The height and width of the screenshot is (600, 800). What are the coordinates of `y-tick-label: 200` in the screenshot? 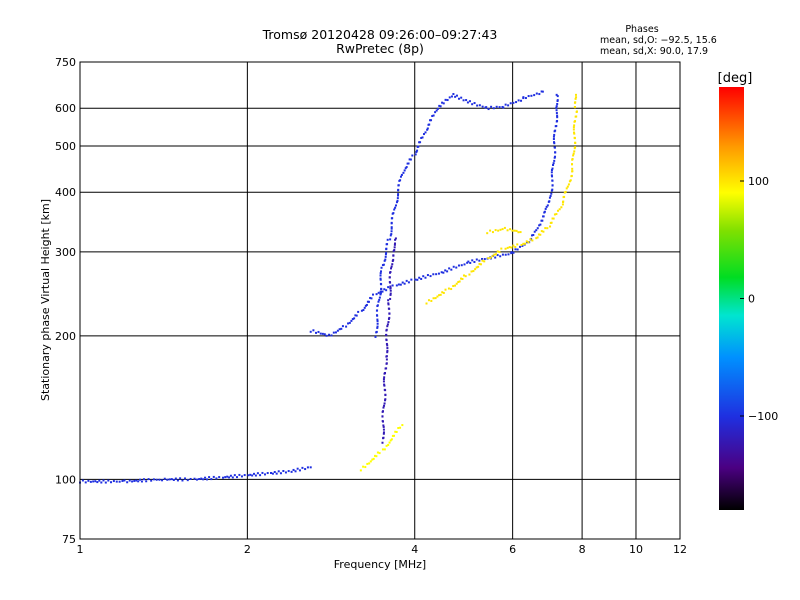 It's located at (65, 336).